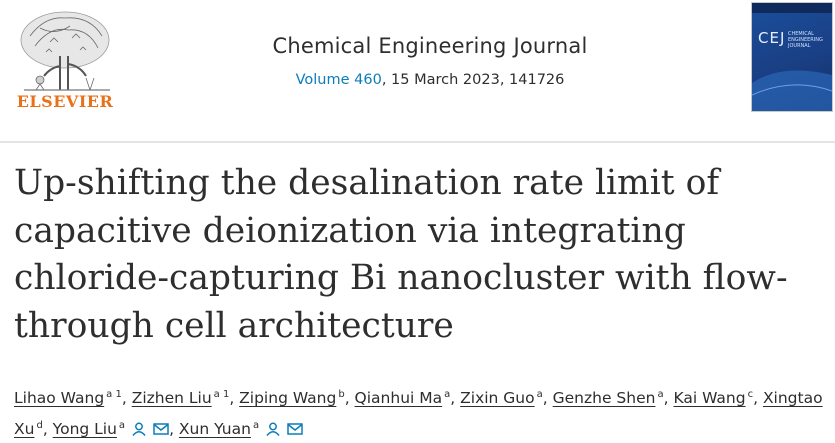 The width and height of the screenshot is (835, 443). Describe the element at coordinates (604, 398) in the screenshot. I see `author-name: Genzhe Shen` at that location.